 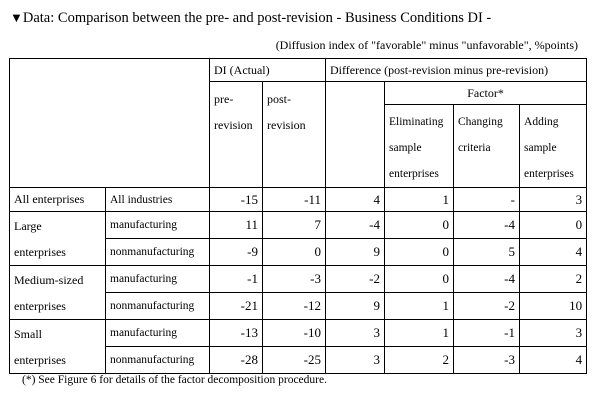 What do you see at coordinates (355, 279) in the screenshot?
I see `difference-cell: -2` at bounding box center [355, 279].